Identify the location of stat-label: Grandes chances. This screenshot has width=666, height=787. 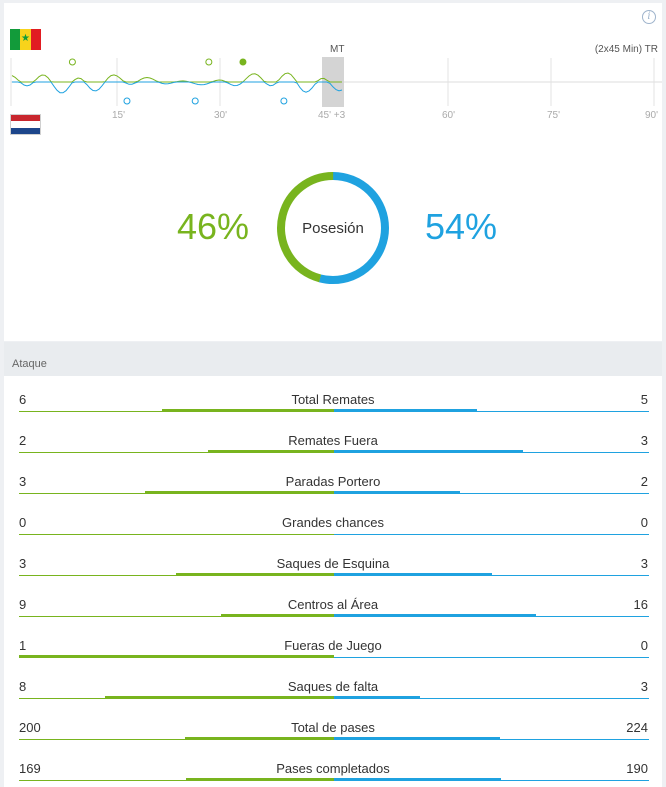
(333, 522).